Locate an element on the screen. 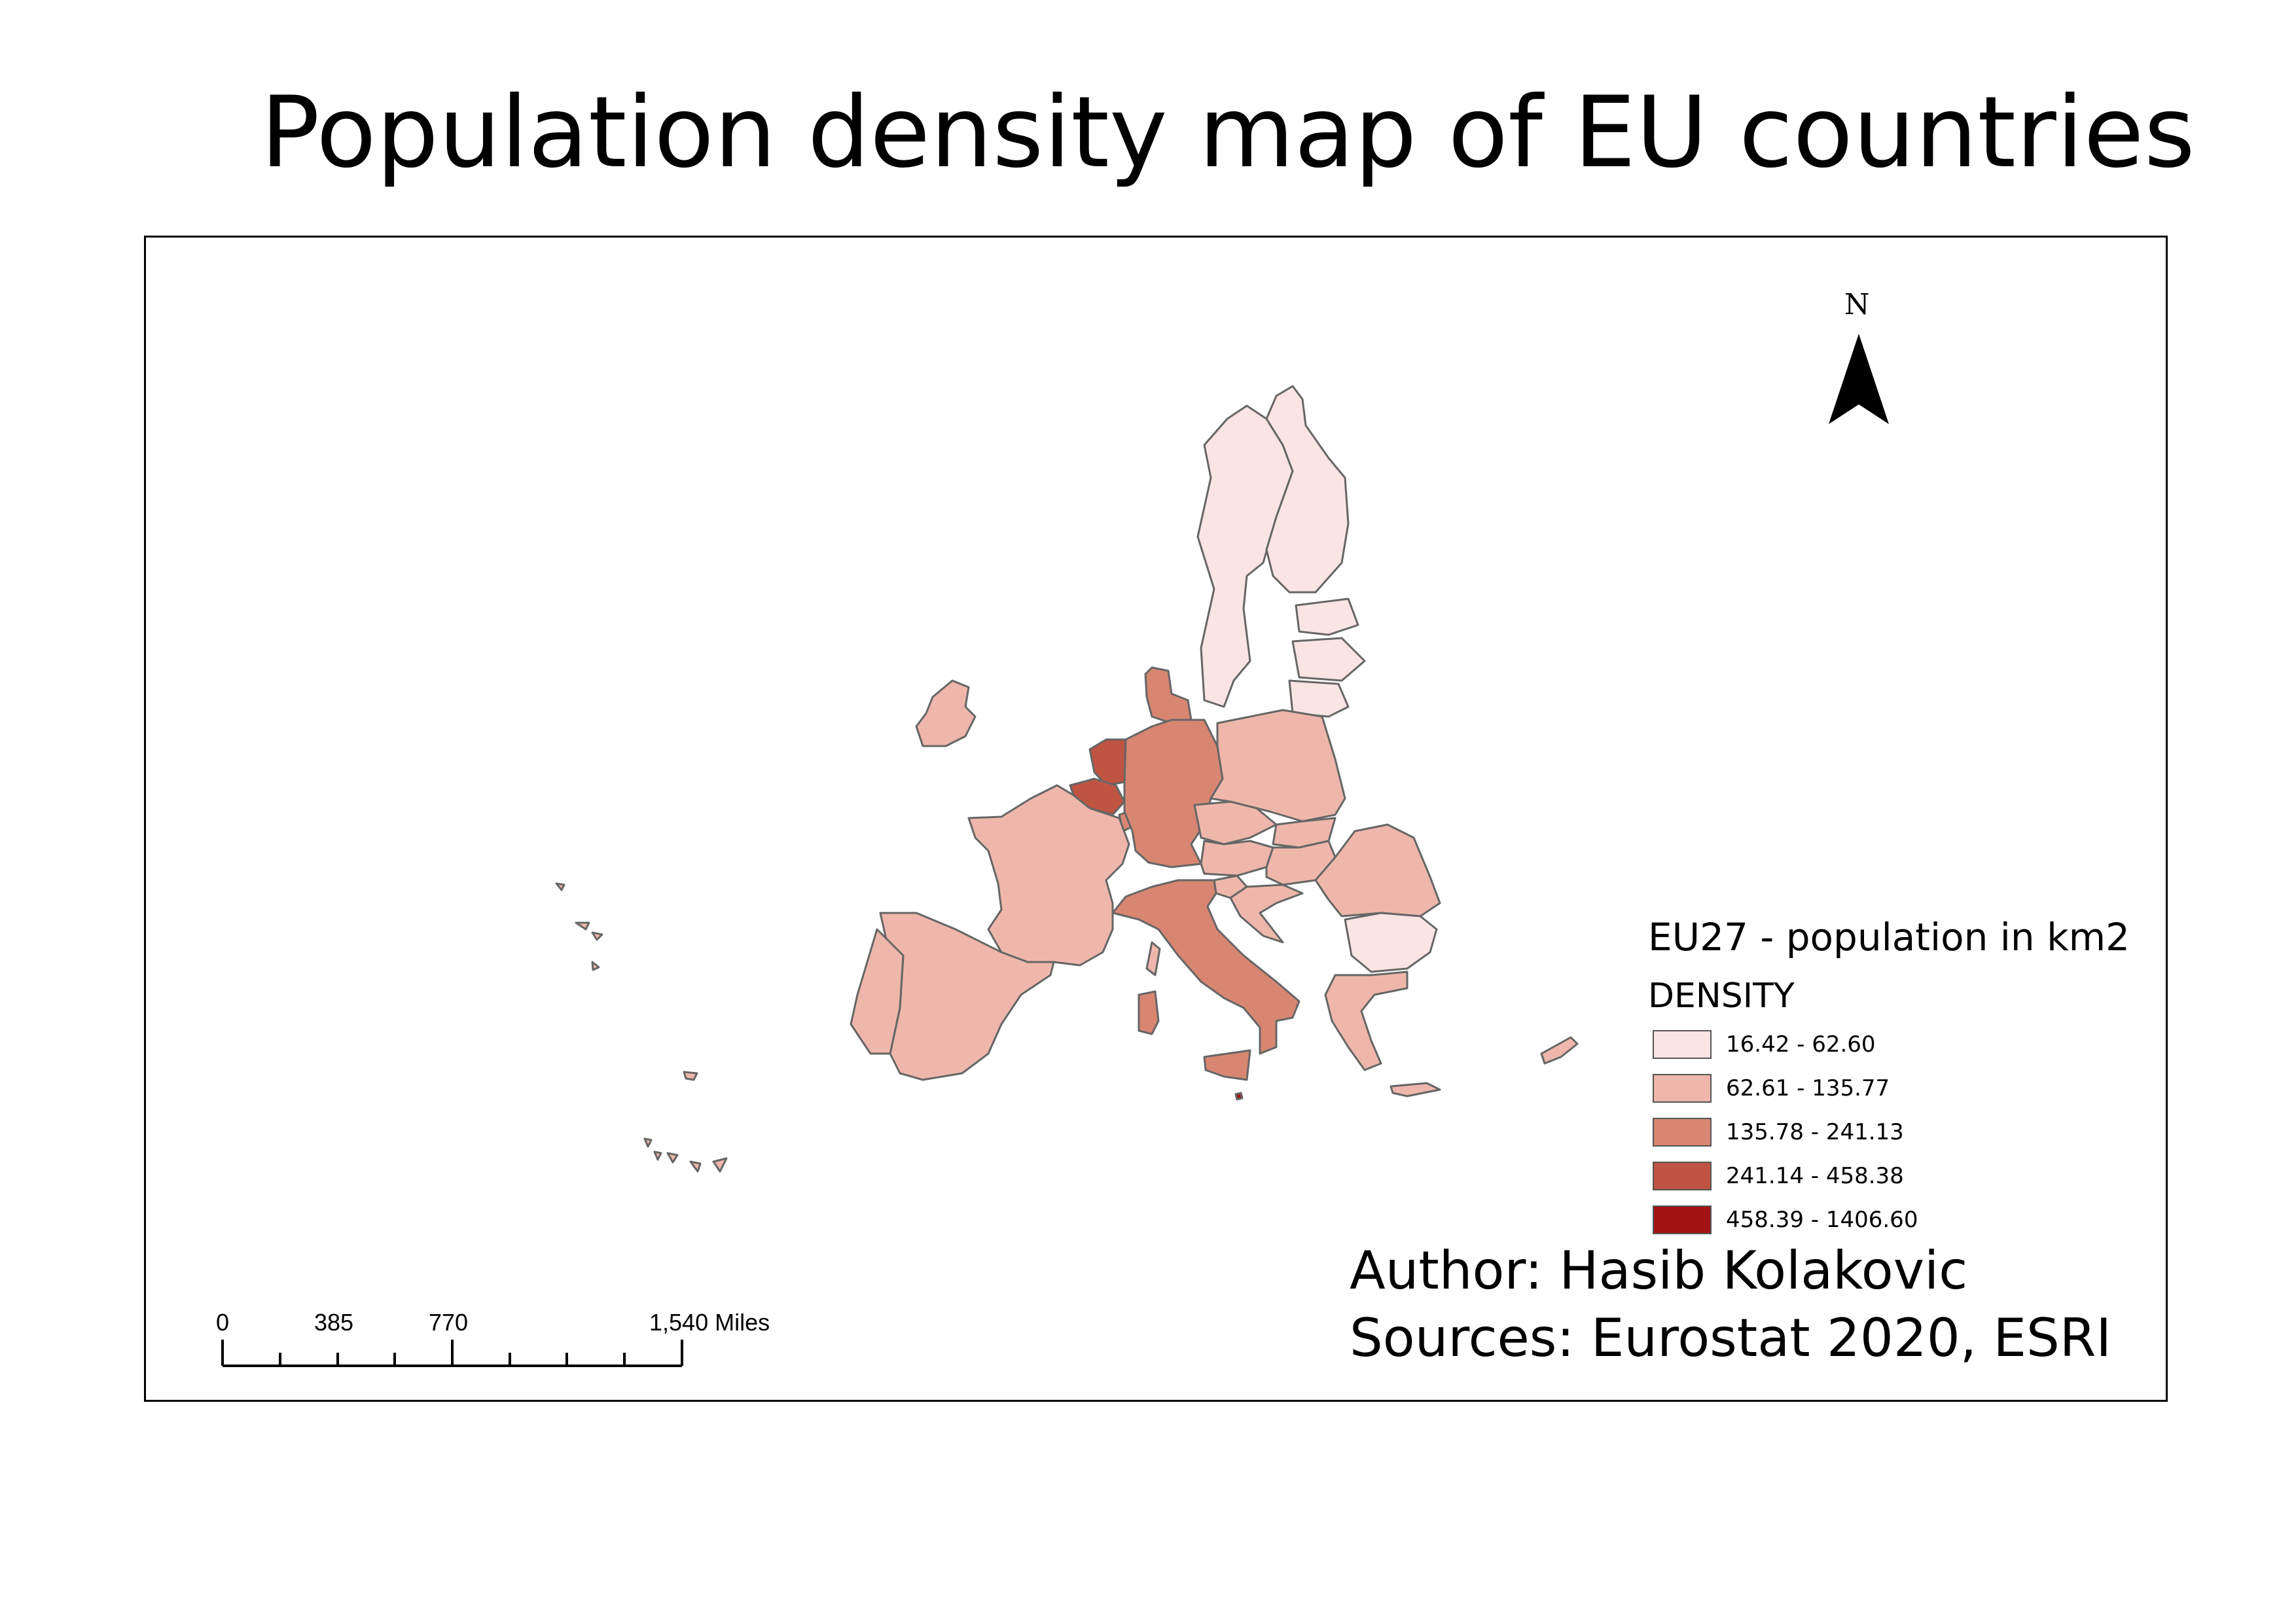 The image size is (2296, 1623). scale-bar is located at coordinates (452, 1353).